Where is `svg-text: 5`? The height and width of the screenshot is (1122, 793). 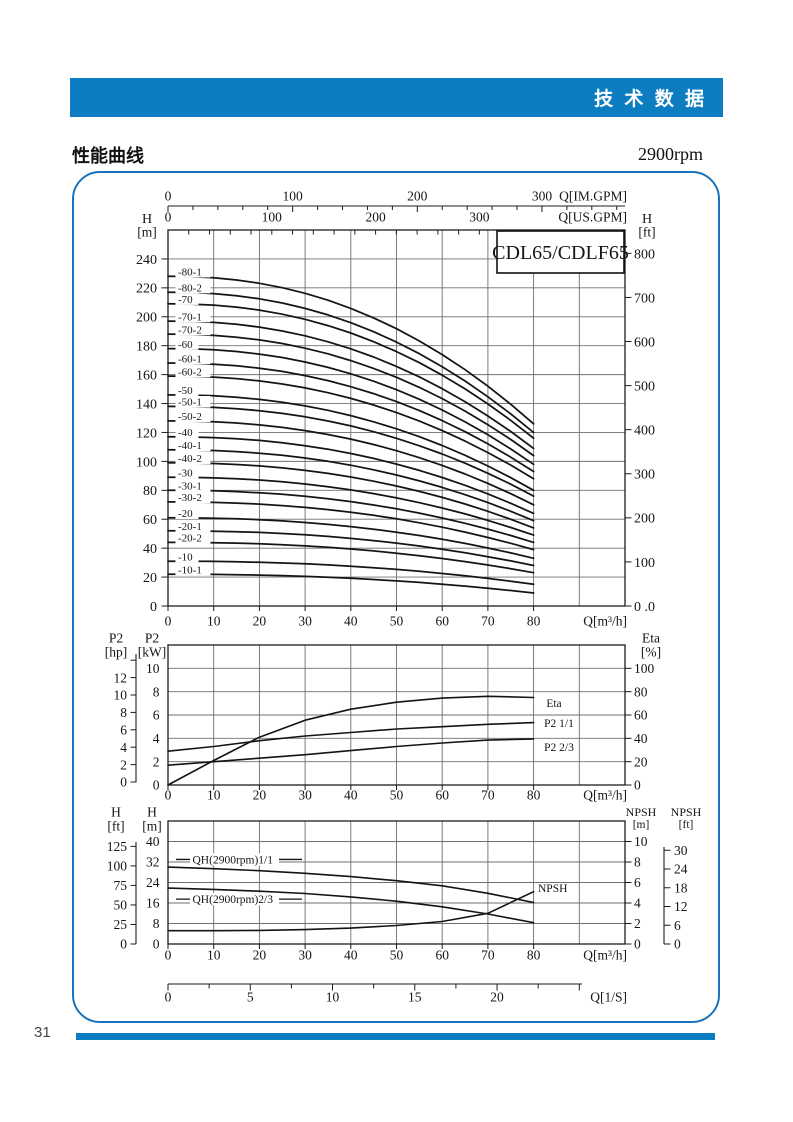 svg-text: 5 is located at coordinates (250, 997).